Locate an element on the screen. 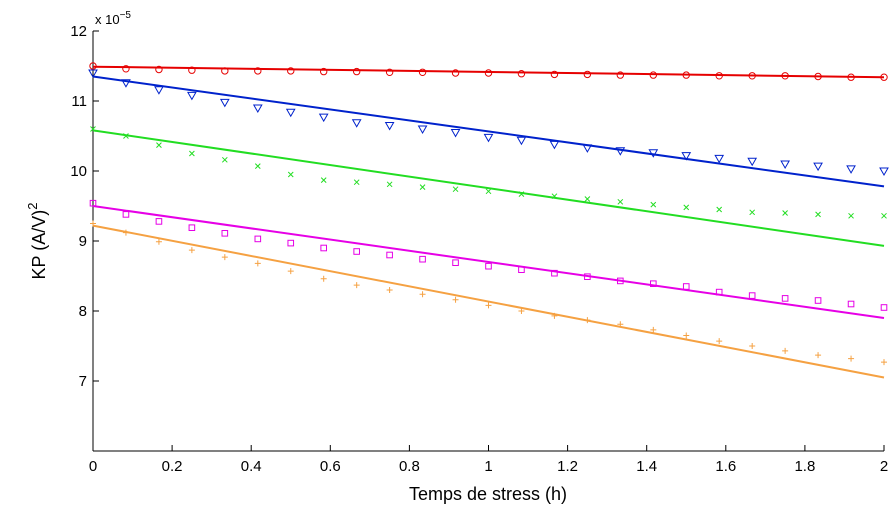  x-tick-label: 1.4 is located at coordinates (646, 466).